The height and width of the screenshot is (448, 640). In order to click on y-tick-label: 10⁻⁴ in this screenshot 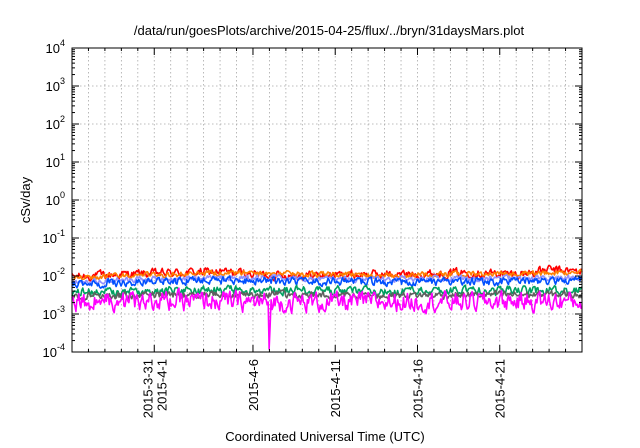, I will do `click(54, 351)`.